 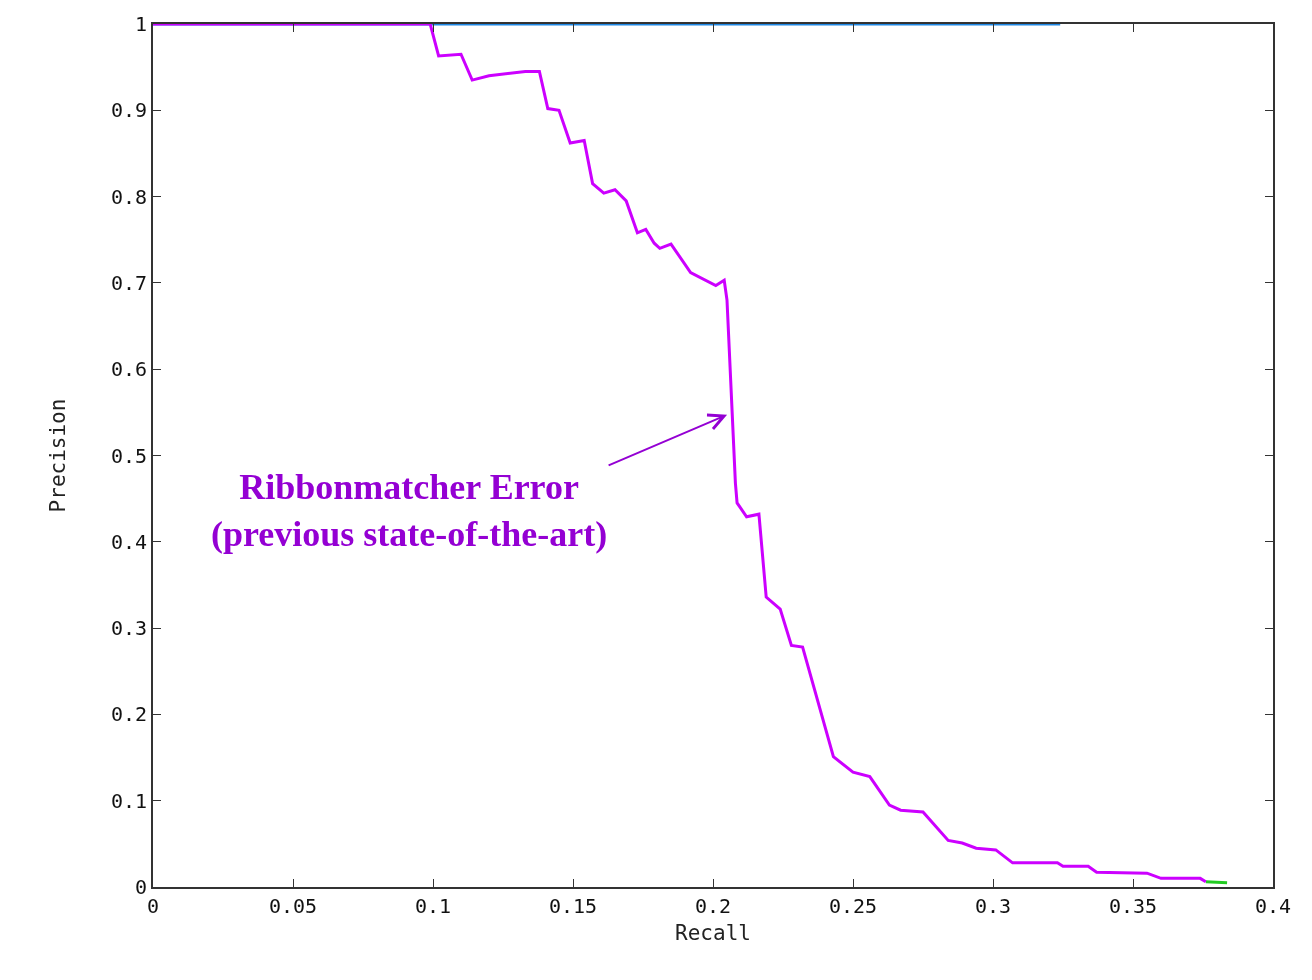 What do you see at coordinates (128, 282) in the screenshot?
I see `y-tick-label: 0.7` at bounding box center [128, 282].